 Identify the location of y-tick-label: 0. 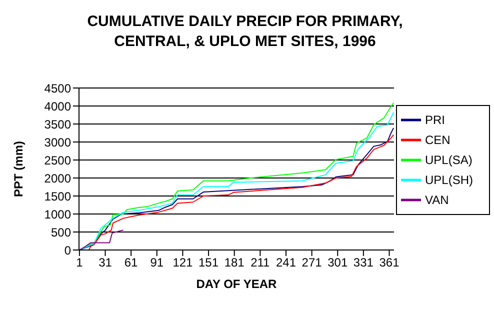
(68, 250).